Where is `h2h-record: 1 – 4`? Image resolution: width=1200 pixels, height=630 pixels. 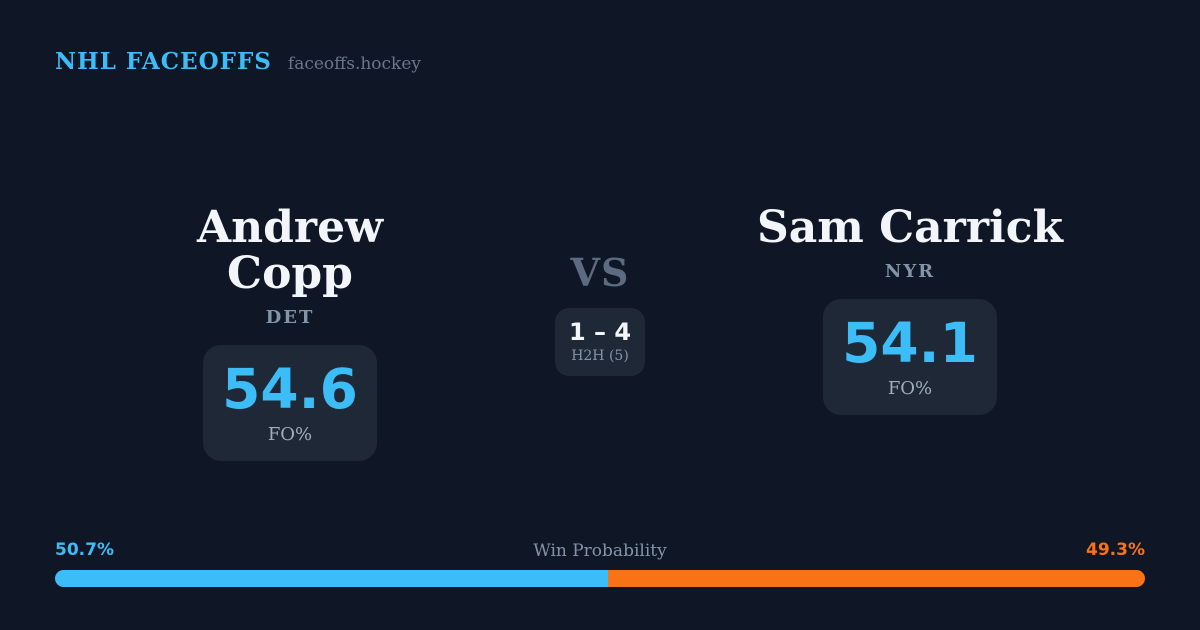
h2h-record: 1 – 4 is located at coordinates (600, 332).